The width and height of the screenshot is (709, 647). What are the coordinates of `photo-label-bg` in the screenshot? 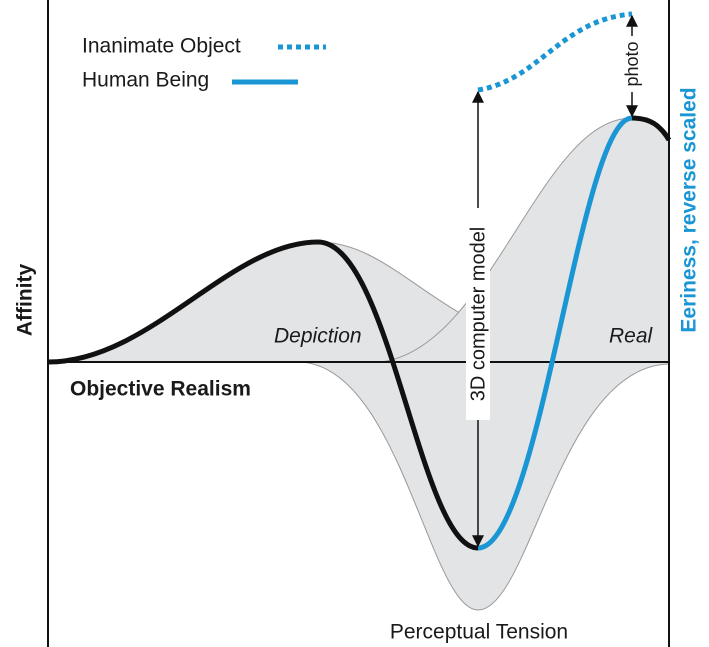 It's located at (632, 64).